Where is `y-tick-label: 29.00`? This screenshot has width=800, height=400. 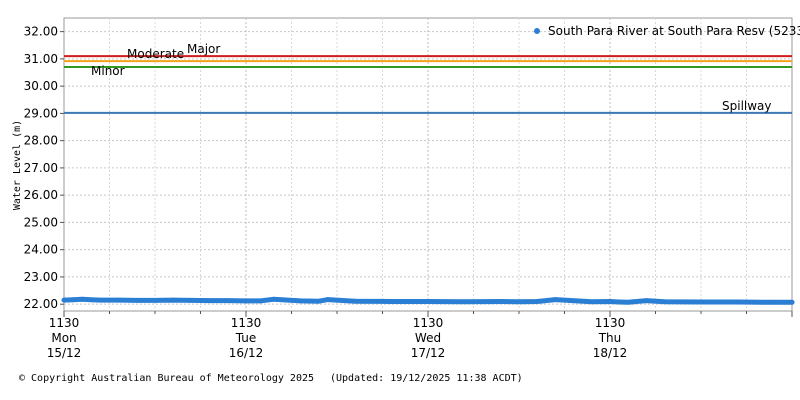
y-tick-label: 29.00 is located at coordinates (41, 113).